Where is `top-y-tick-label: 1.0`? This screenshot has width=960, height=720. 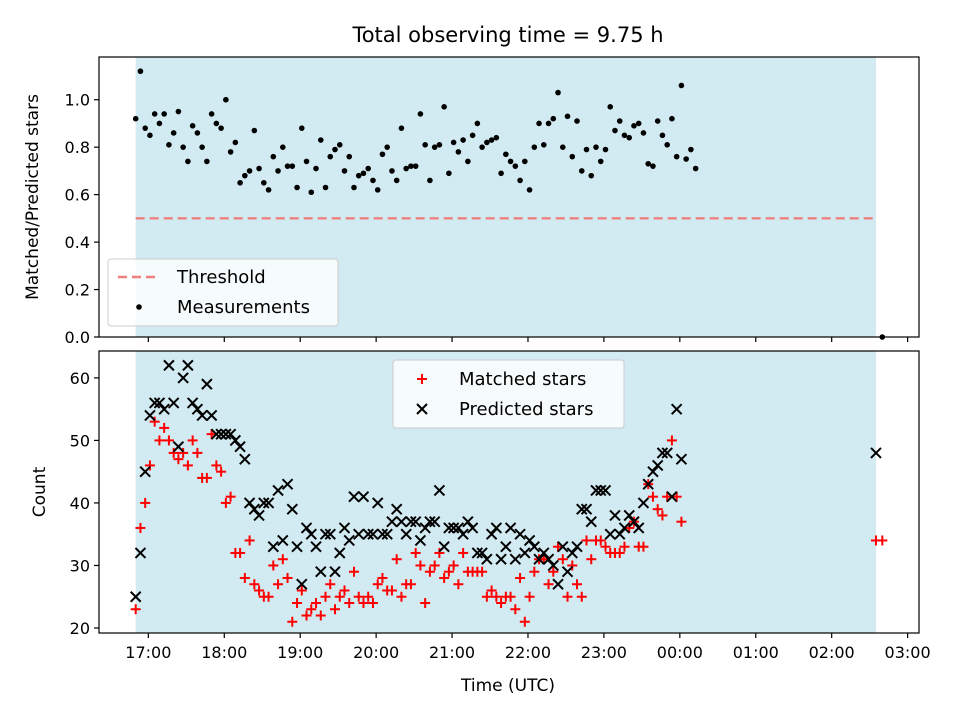 top-y-tick-label: 1.0 is located at coordinates (77, 100).